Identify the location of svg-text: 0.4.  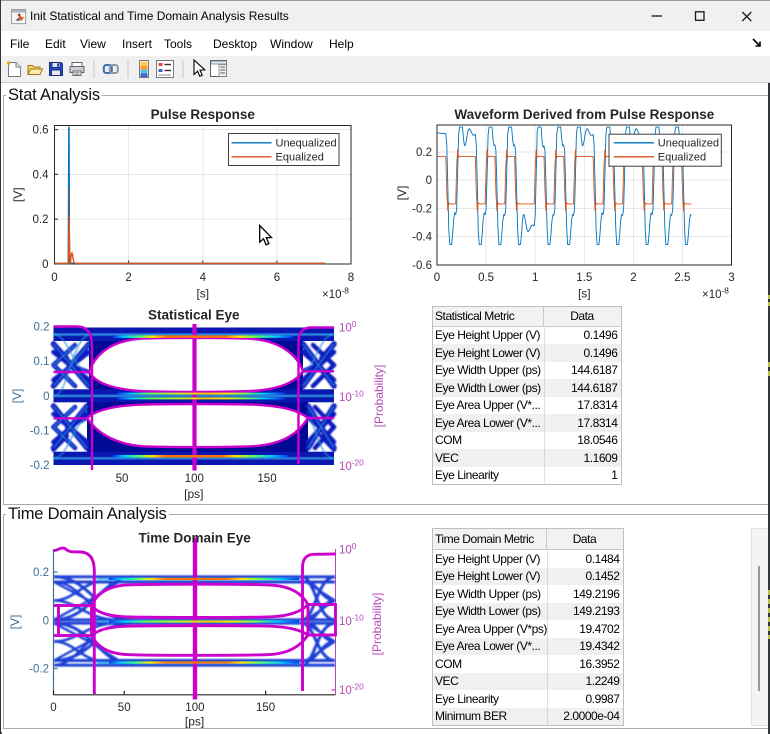
(41, 175).